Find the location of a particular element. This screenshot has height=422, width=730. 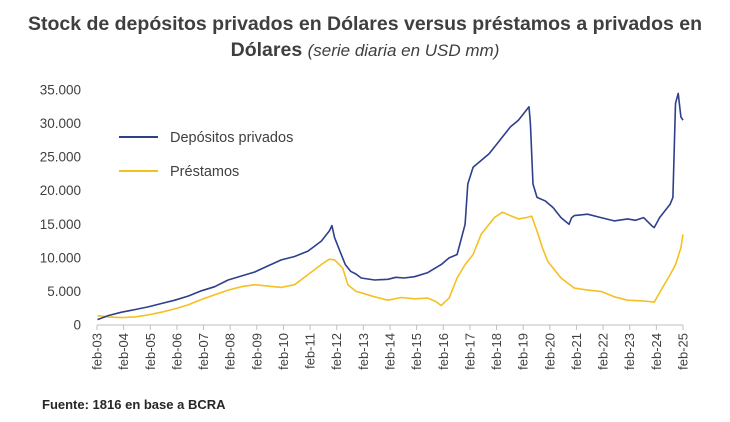

y-tick-label: 25.000 is located at coordinates (60, 157).